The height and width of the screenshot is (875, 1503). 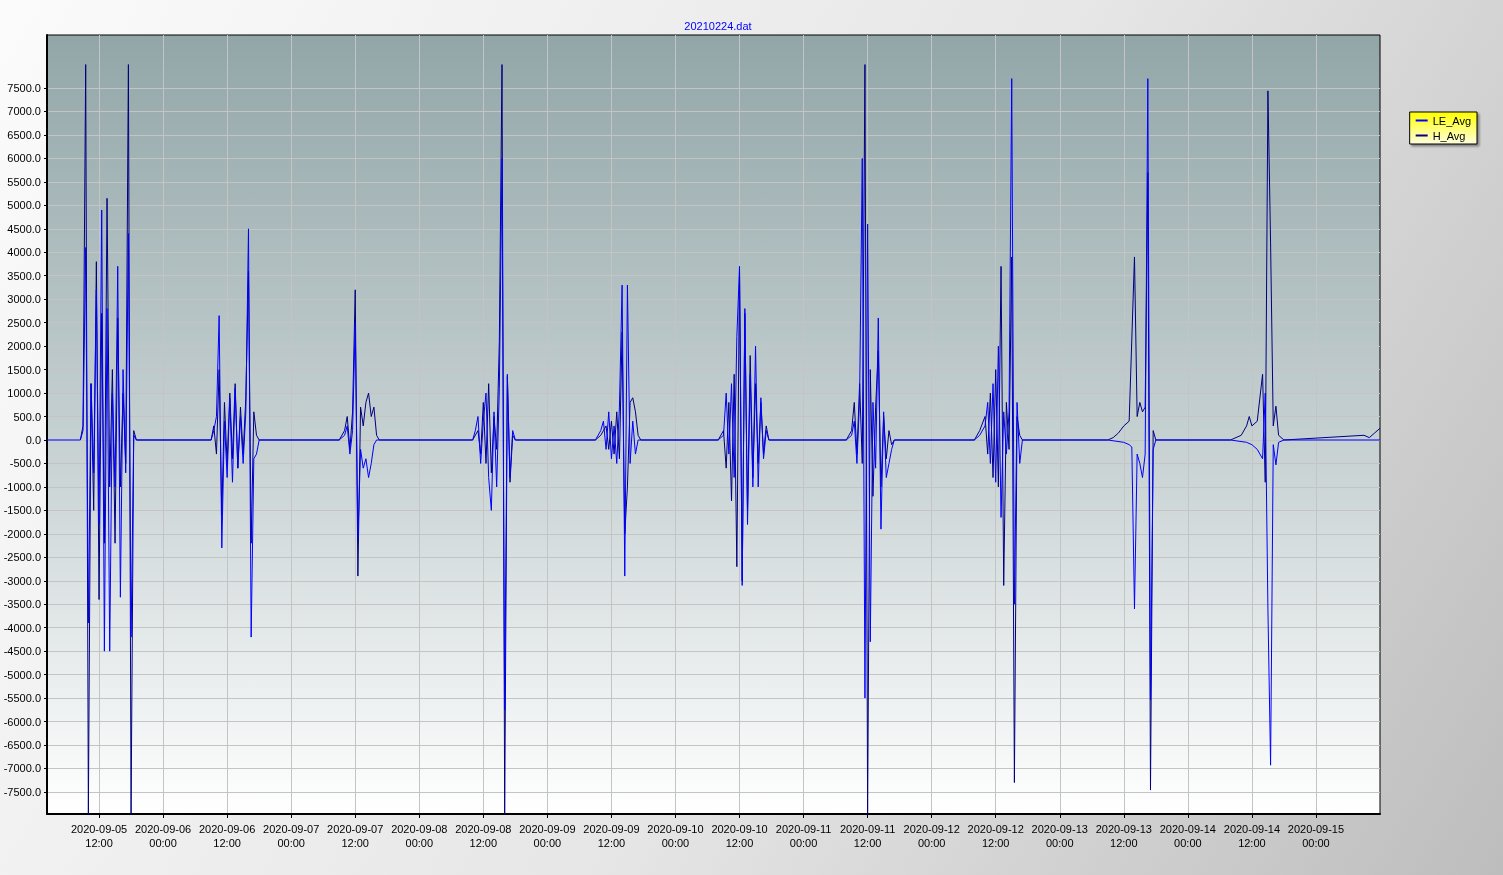 I want to click on y-tick-label: 5000.0, so click(x=24, y=205).